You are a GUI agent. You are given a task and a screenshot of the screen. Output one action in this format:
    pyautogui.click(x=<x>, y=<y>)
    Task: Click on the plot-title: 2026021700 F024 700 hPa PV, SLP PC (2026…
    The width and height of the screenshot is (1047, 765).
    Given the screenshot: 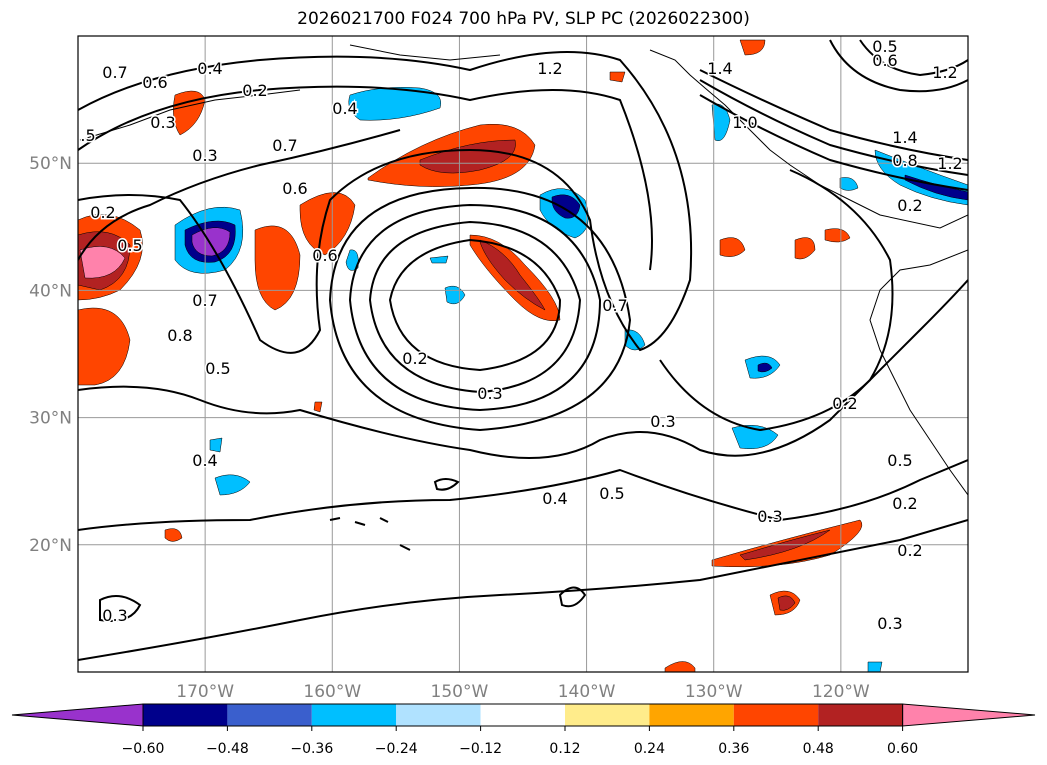 What is the action you would take?
    pyautogui.click(x=523, y=19)
    